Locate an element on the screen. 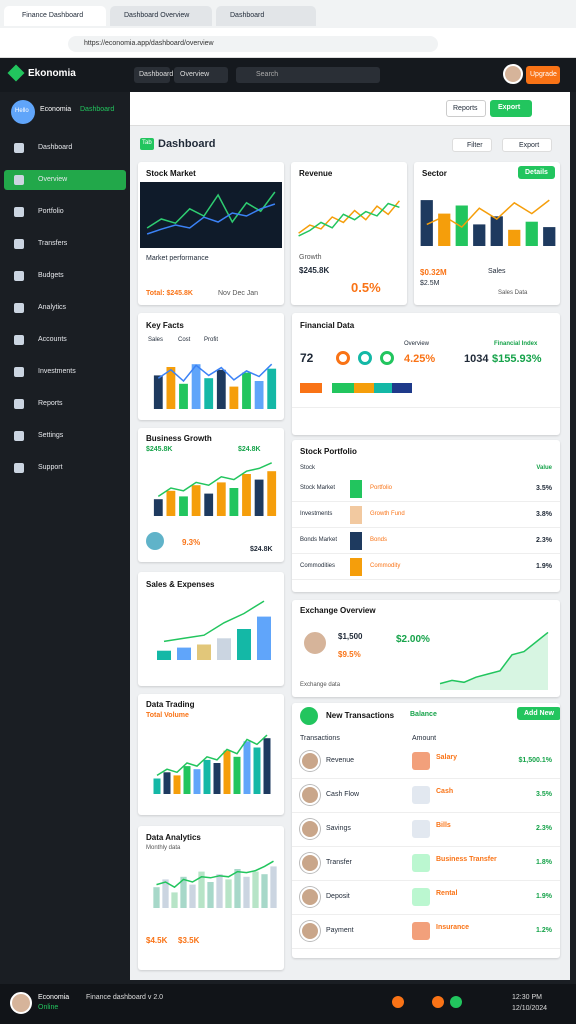  value-right: $24.8K is located at coordinates (249, 449).